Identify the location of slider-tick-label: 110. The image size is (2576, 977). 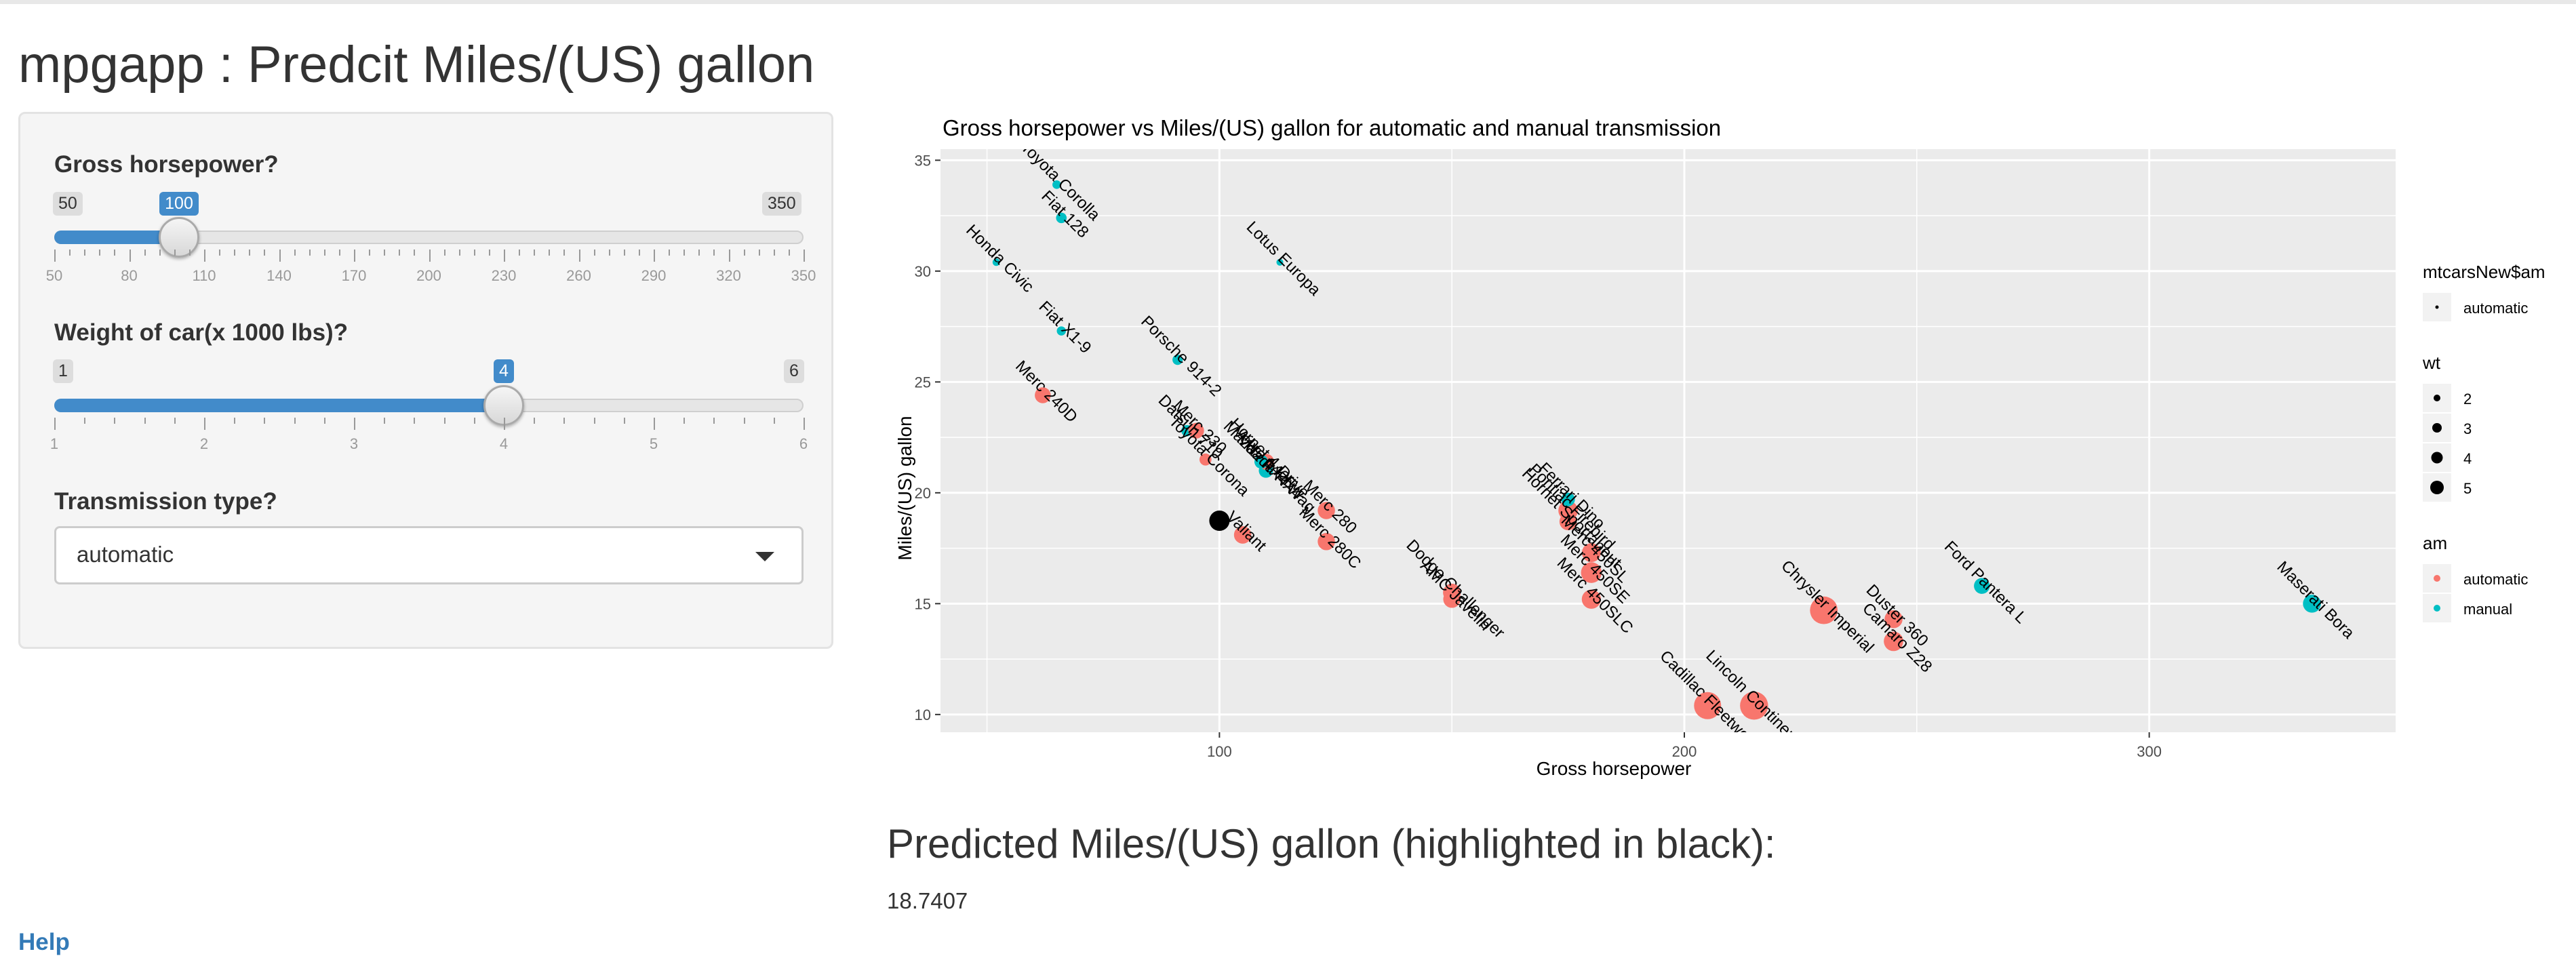
(204, 275).